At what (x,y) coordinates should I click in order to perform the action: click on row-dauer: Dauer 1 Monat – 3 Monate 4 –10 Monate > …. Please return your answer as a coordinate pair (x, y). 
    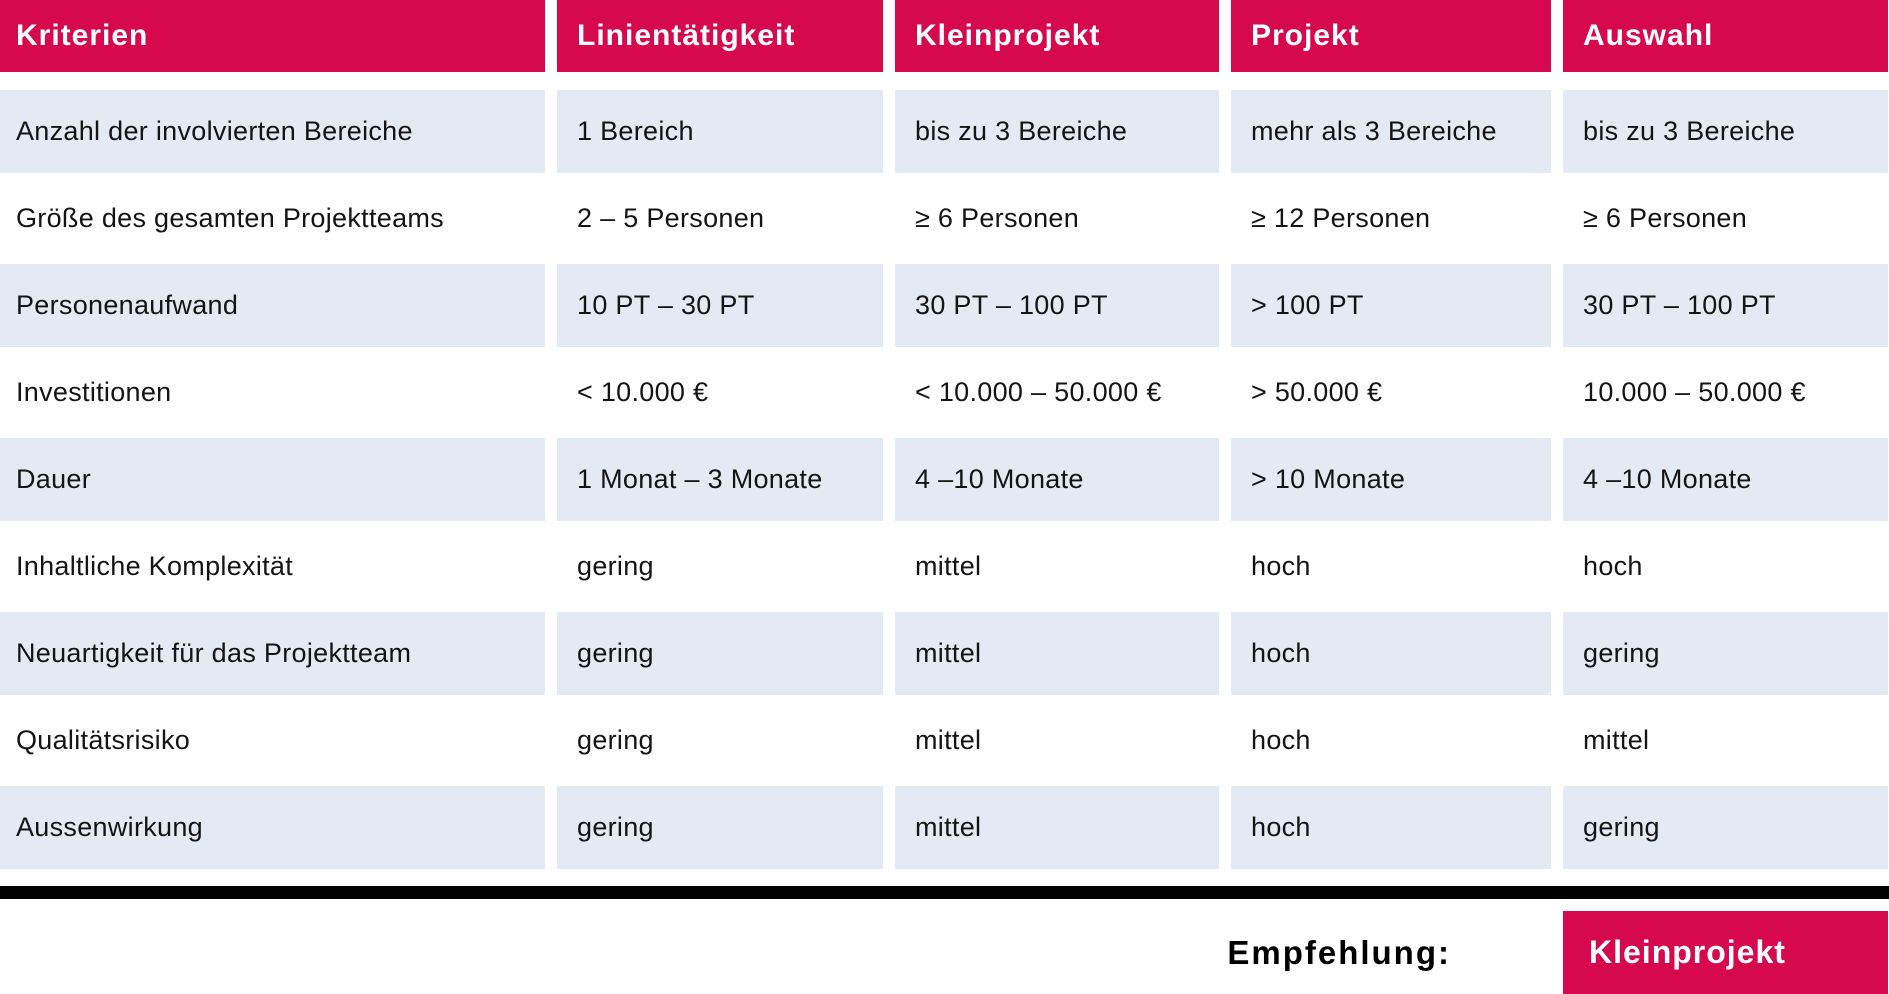
    Looking at the image, I should click on (944, 479).